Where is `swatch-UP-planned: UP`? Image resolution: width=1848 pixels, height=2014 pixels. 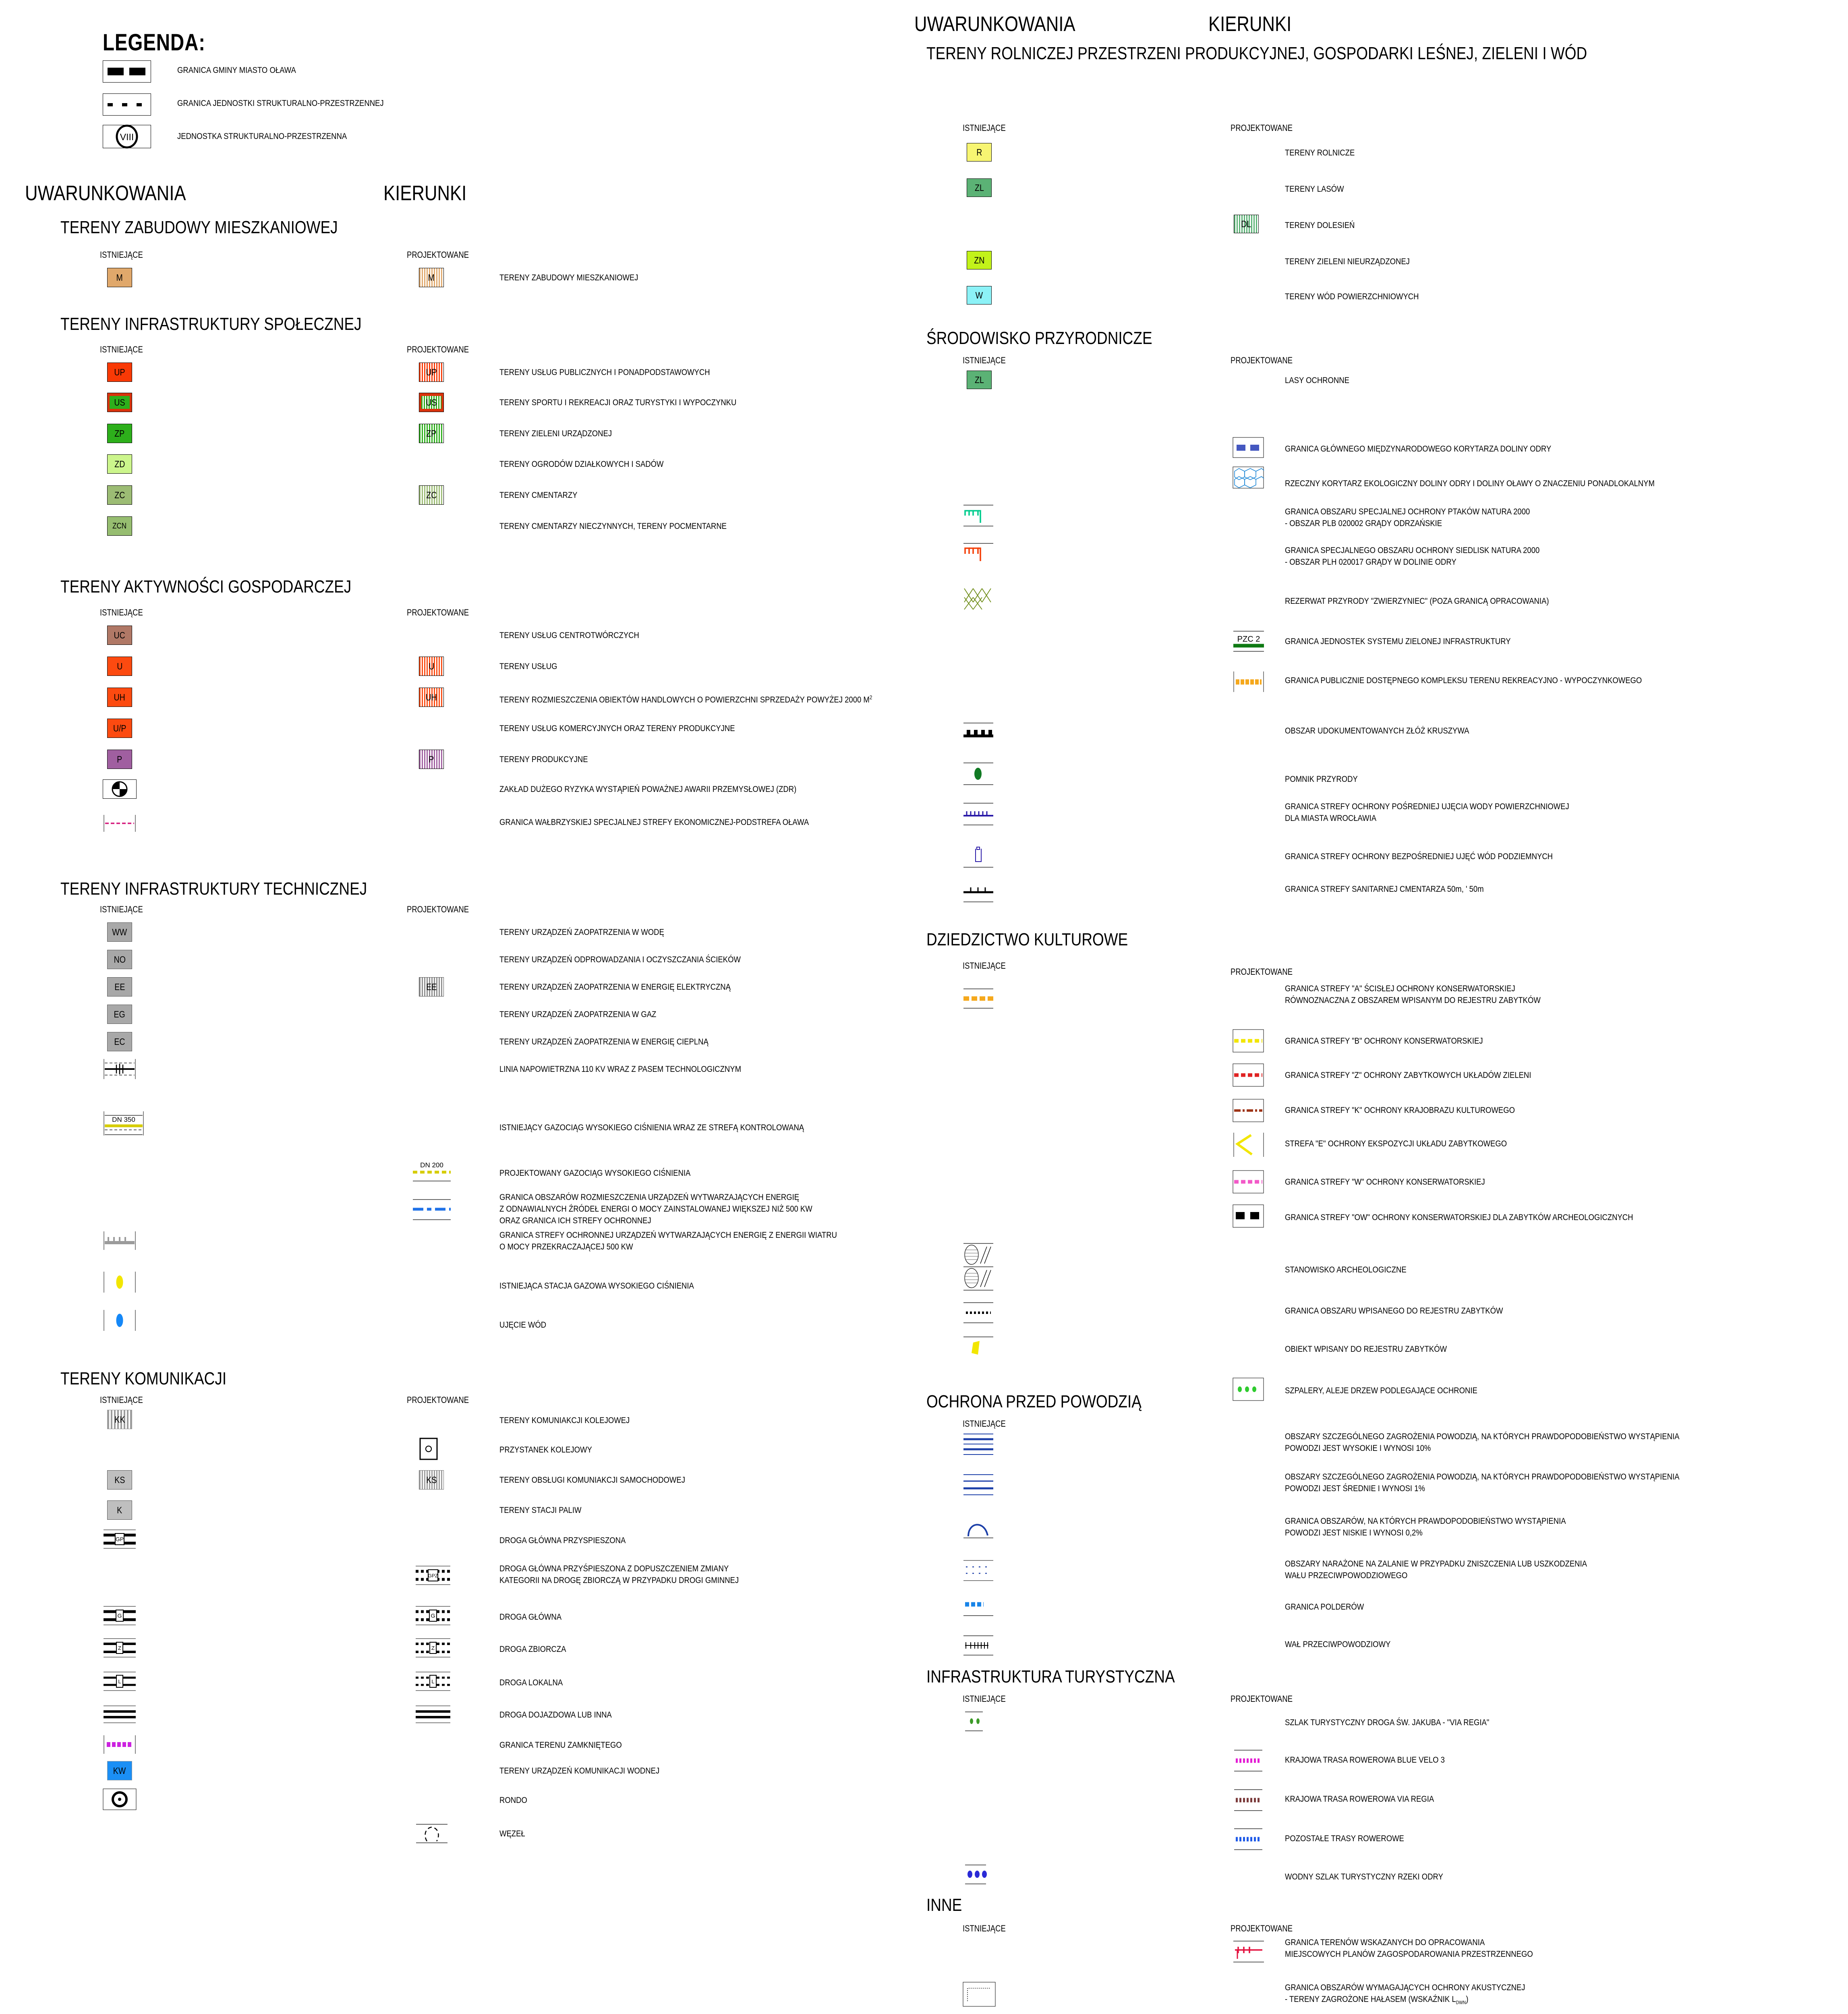 swatch-UP-planned: UP is located at coordinates (432, 372).